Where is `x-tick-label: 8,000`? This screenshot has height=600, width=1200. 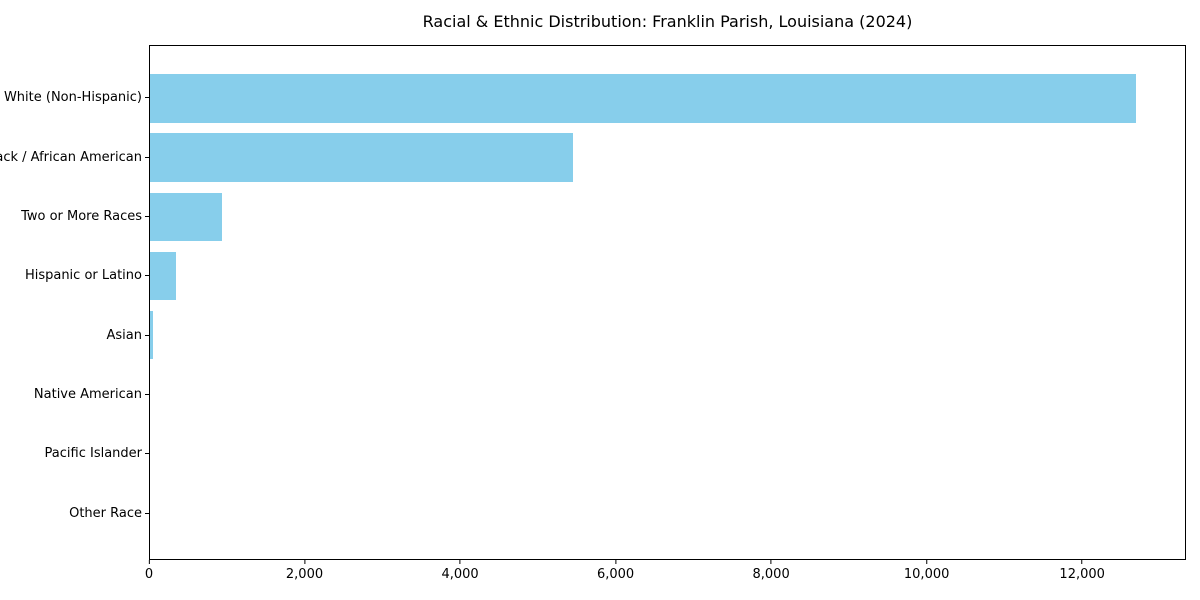
x-tick-label: 8,000 is located at coordinates (771, 574).